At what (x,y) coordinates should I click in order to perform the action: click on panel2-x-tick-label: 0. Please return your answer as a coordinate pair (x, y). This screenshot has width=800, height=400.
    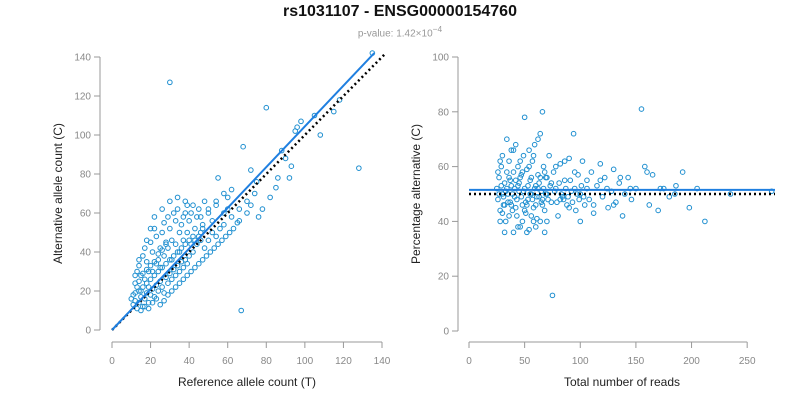
    Looking at the image, I should click on (469, 361).